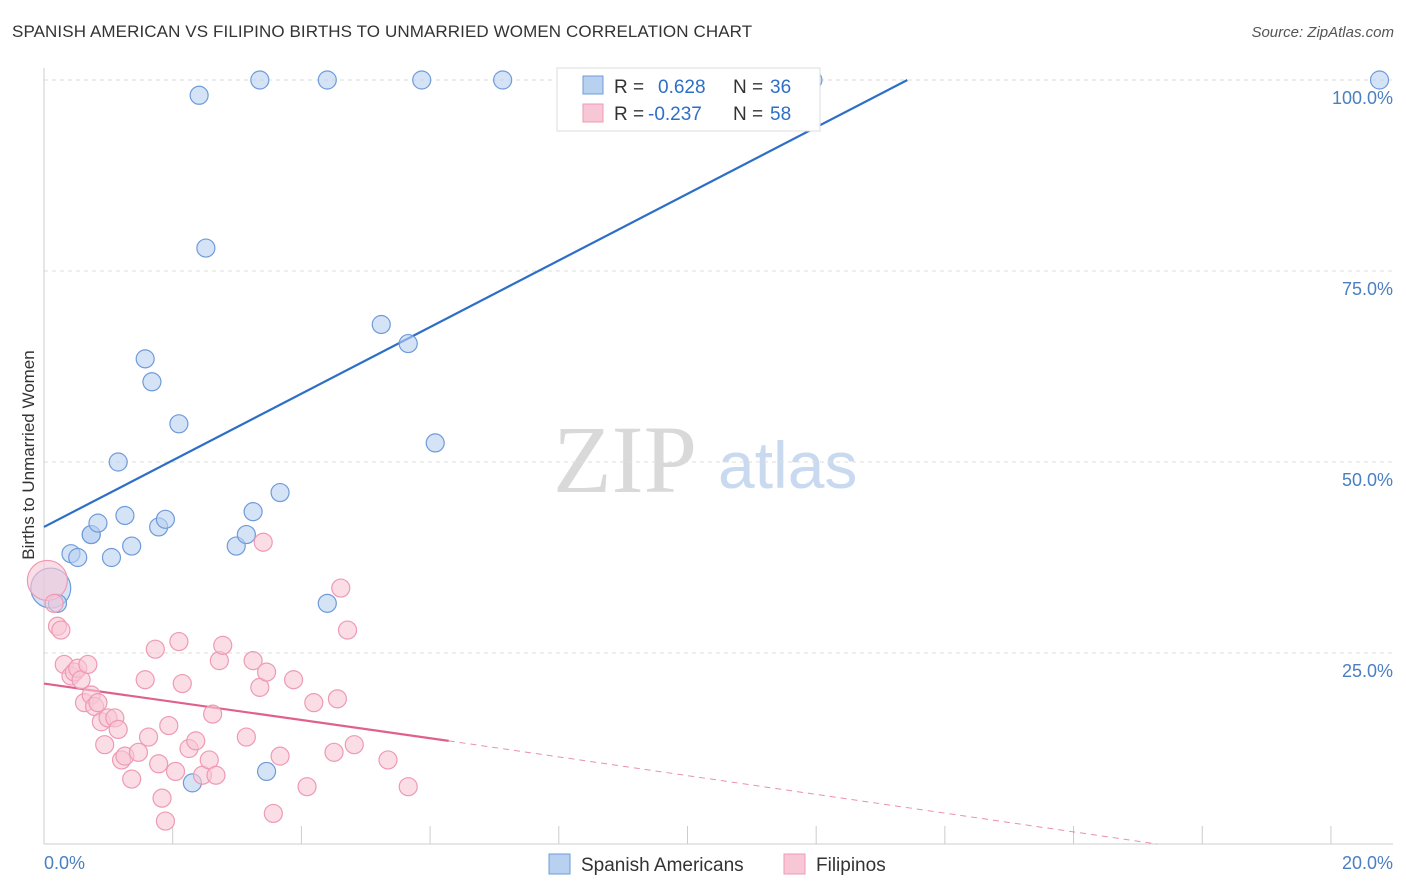 The width and height of the screenshot is (1406, 892). I want to click on legend-swatch-filipinos, so click(794, 864).